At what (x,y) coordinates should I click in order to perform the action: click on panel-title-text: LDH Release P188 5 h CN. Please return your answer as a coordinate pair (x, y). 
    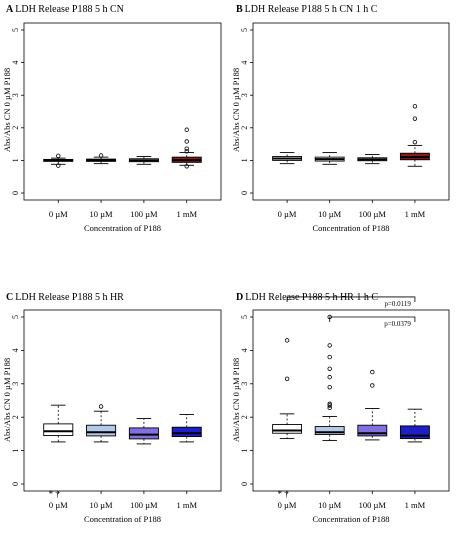
    Looking at the image, I should click on (69, 9).